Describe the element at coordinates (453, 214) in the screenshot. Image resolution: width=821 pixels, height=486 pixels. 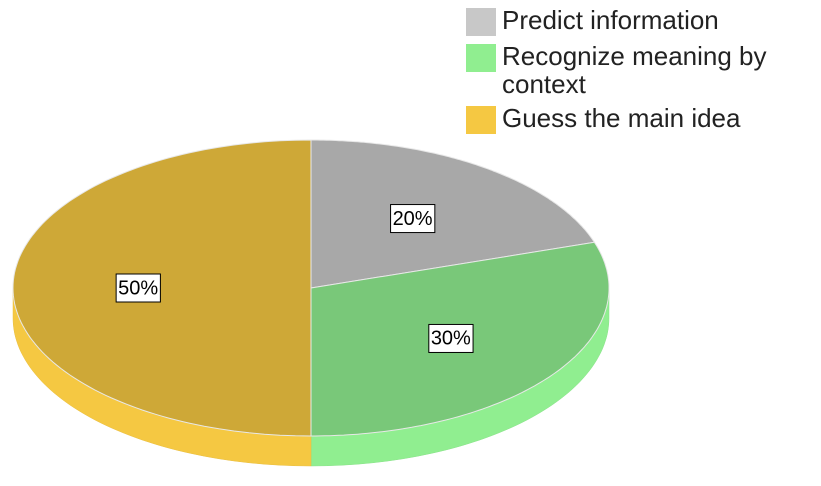
I see `slice` at that location.